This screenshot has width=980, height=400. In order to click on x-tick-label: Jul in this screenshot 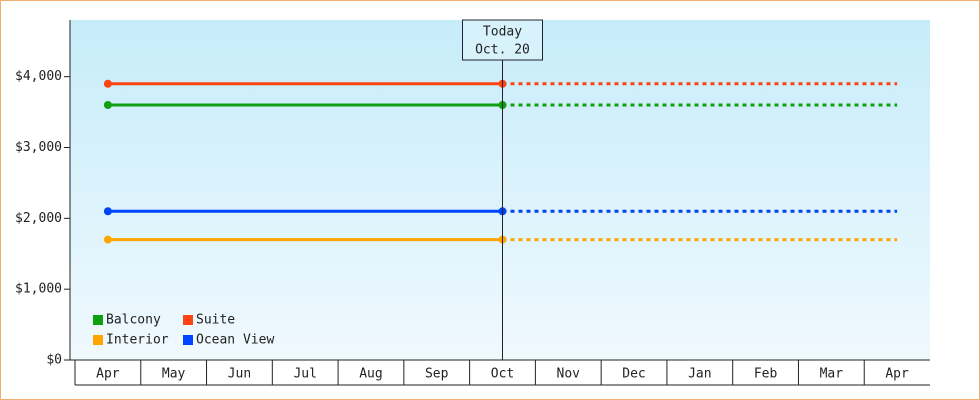, I will do `click(304, 374)`.